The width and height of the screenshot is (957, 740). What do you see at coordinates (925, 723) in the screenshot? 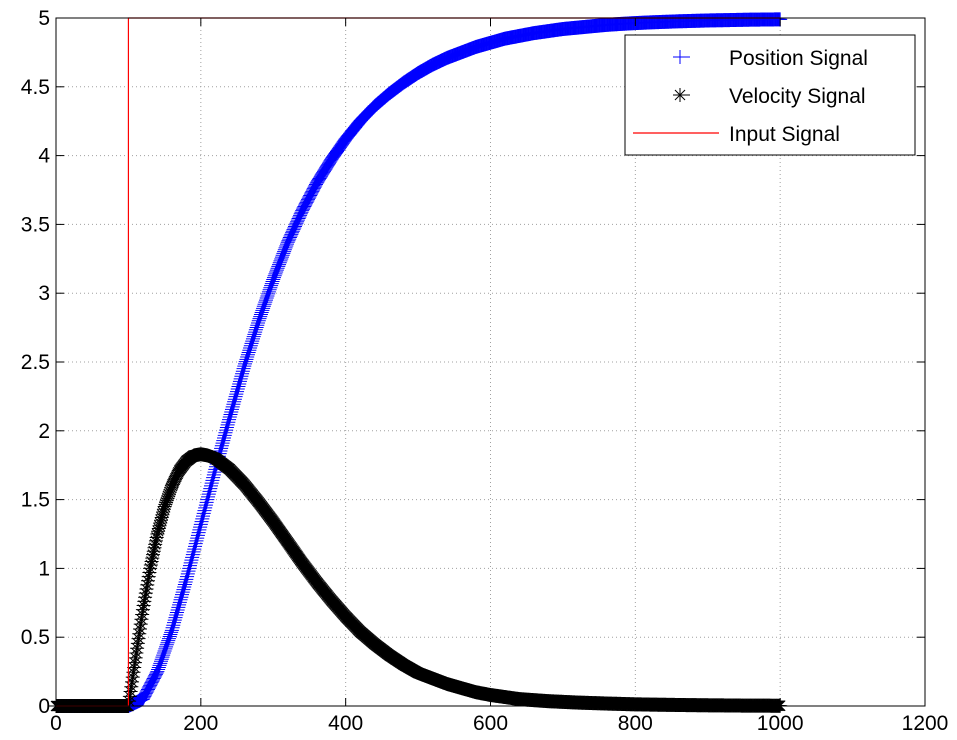
I see `x-tick-label: 1200` at bounding box center [925, 723].